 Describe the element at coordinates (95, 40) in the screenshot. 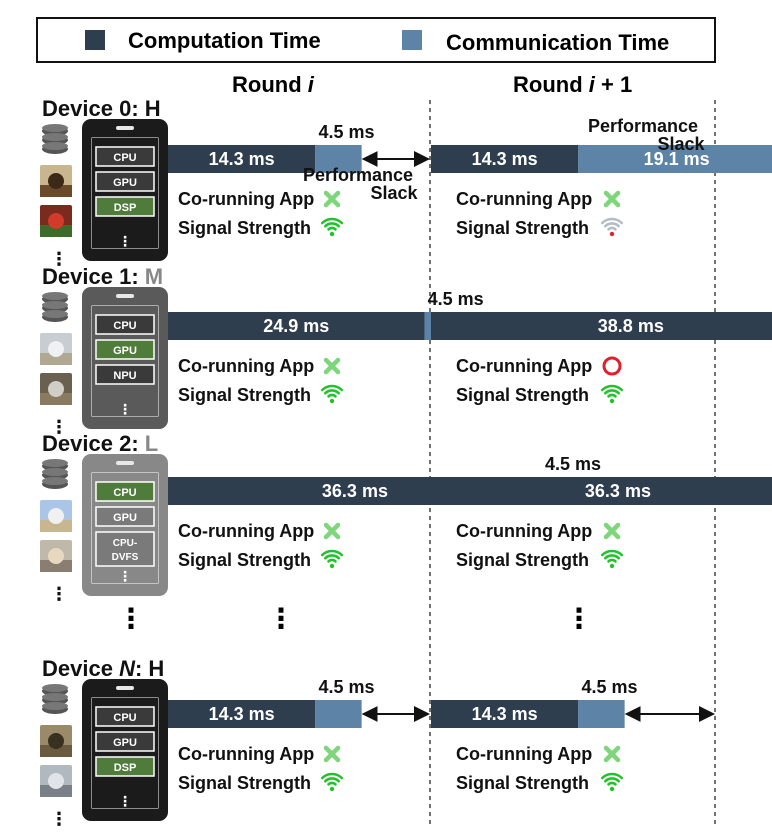

I see `legend-swatch-computation` at that location.